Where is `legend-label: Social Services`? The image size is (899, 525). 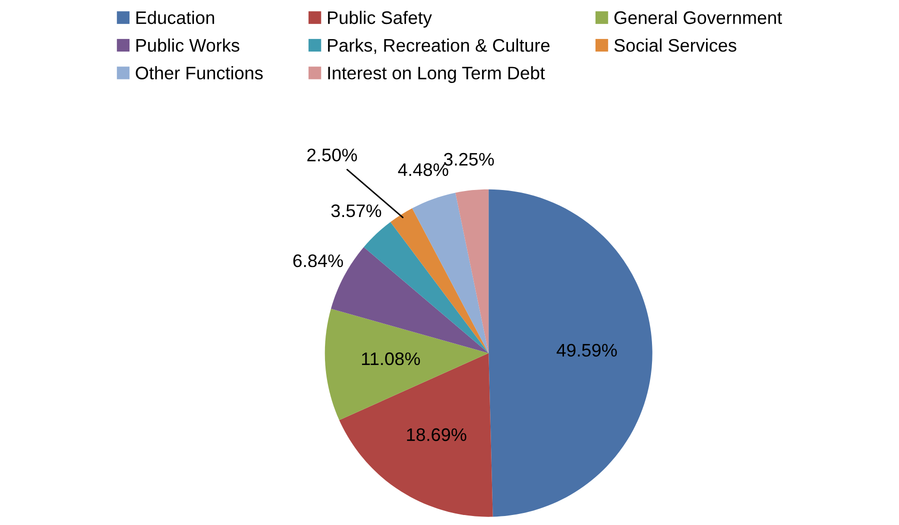
legend-label: Social Services is located at coordinates (675, 45).